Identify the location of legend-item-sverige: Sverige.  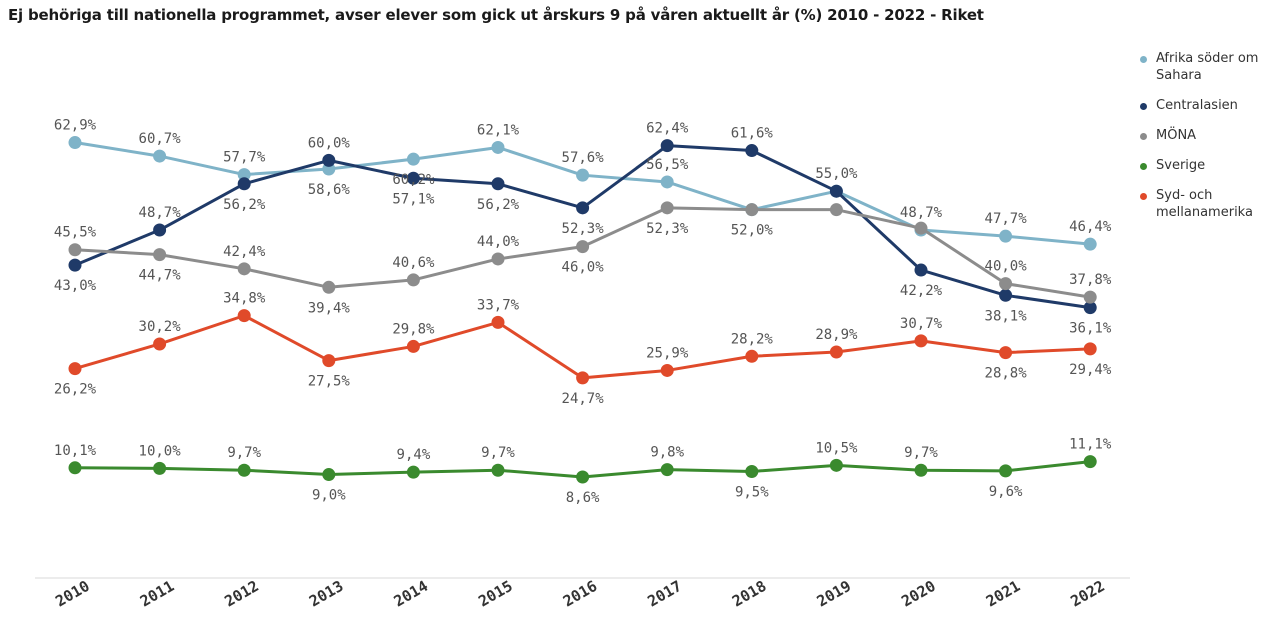
(1204, 165).